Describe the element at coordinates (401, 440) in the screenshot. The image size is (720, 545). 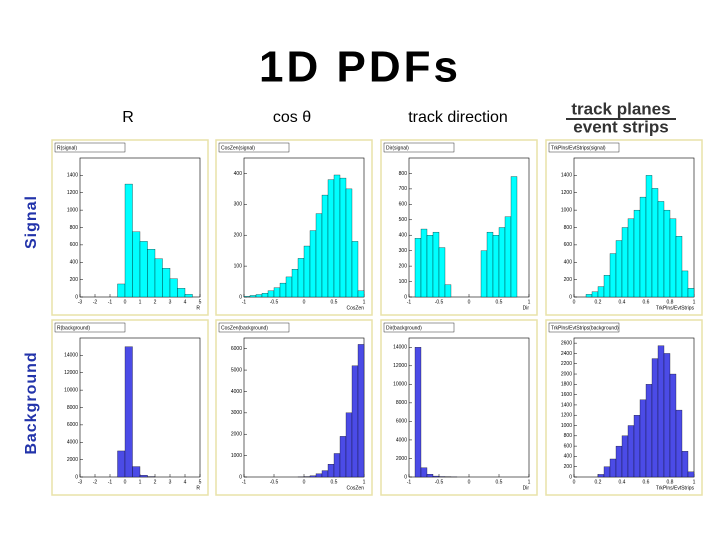
I see `y-tick-label: 4000` at that location.